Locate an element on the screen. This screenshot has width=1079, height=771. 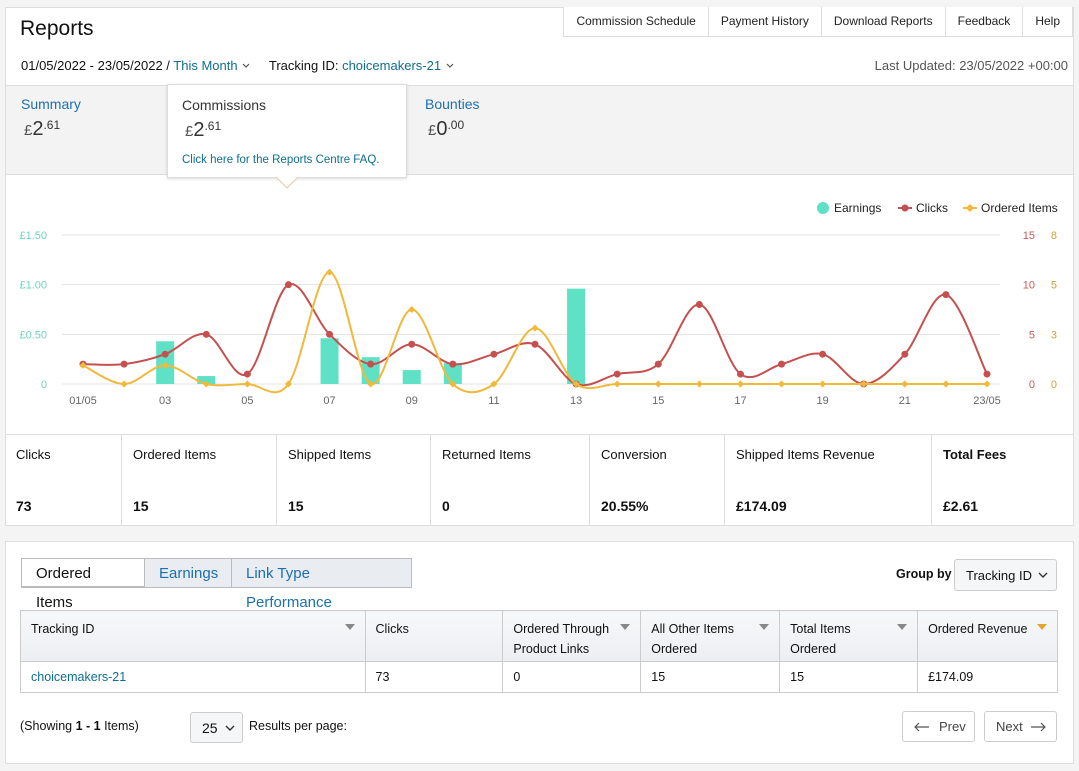
legend-label: Clicks is located at coordinates (932, 208).